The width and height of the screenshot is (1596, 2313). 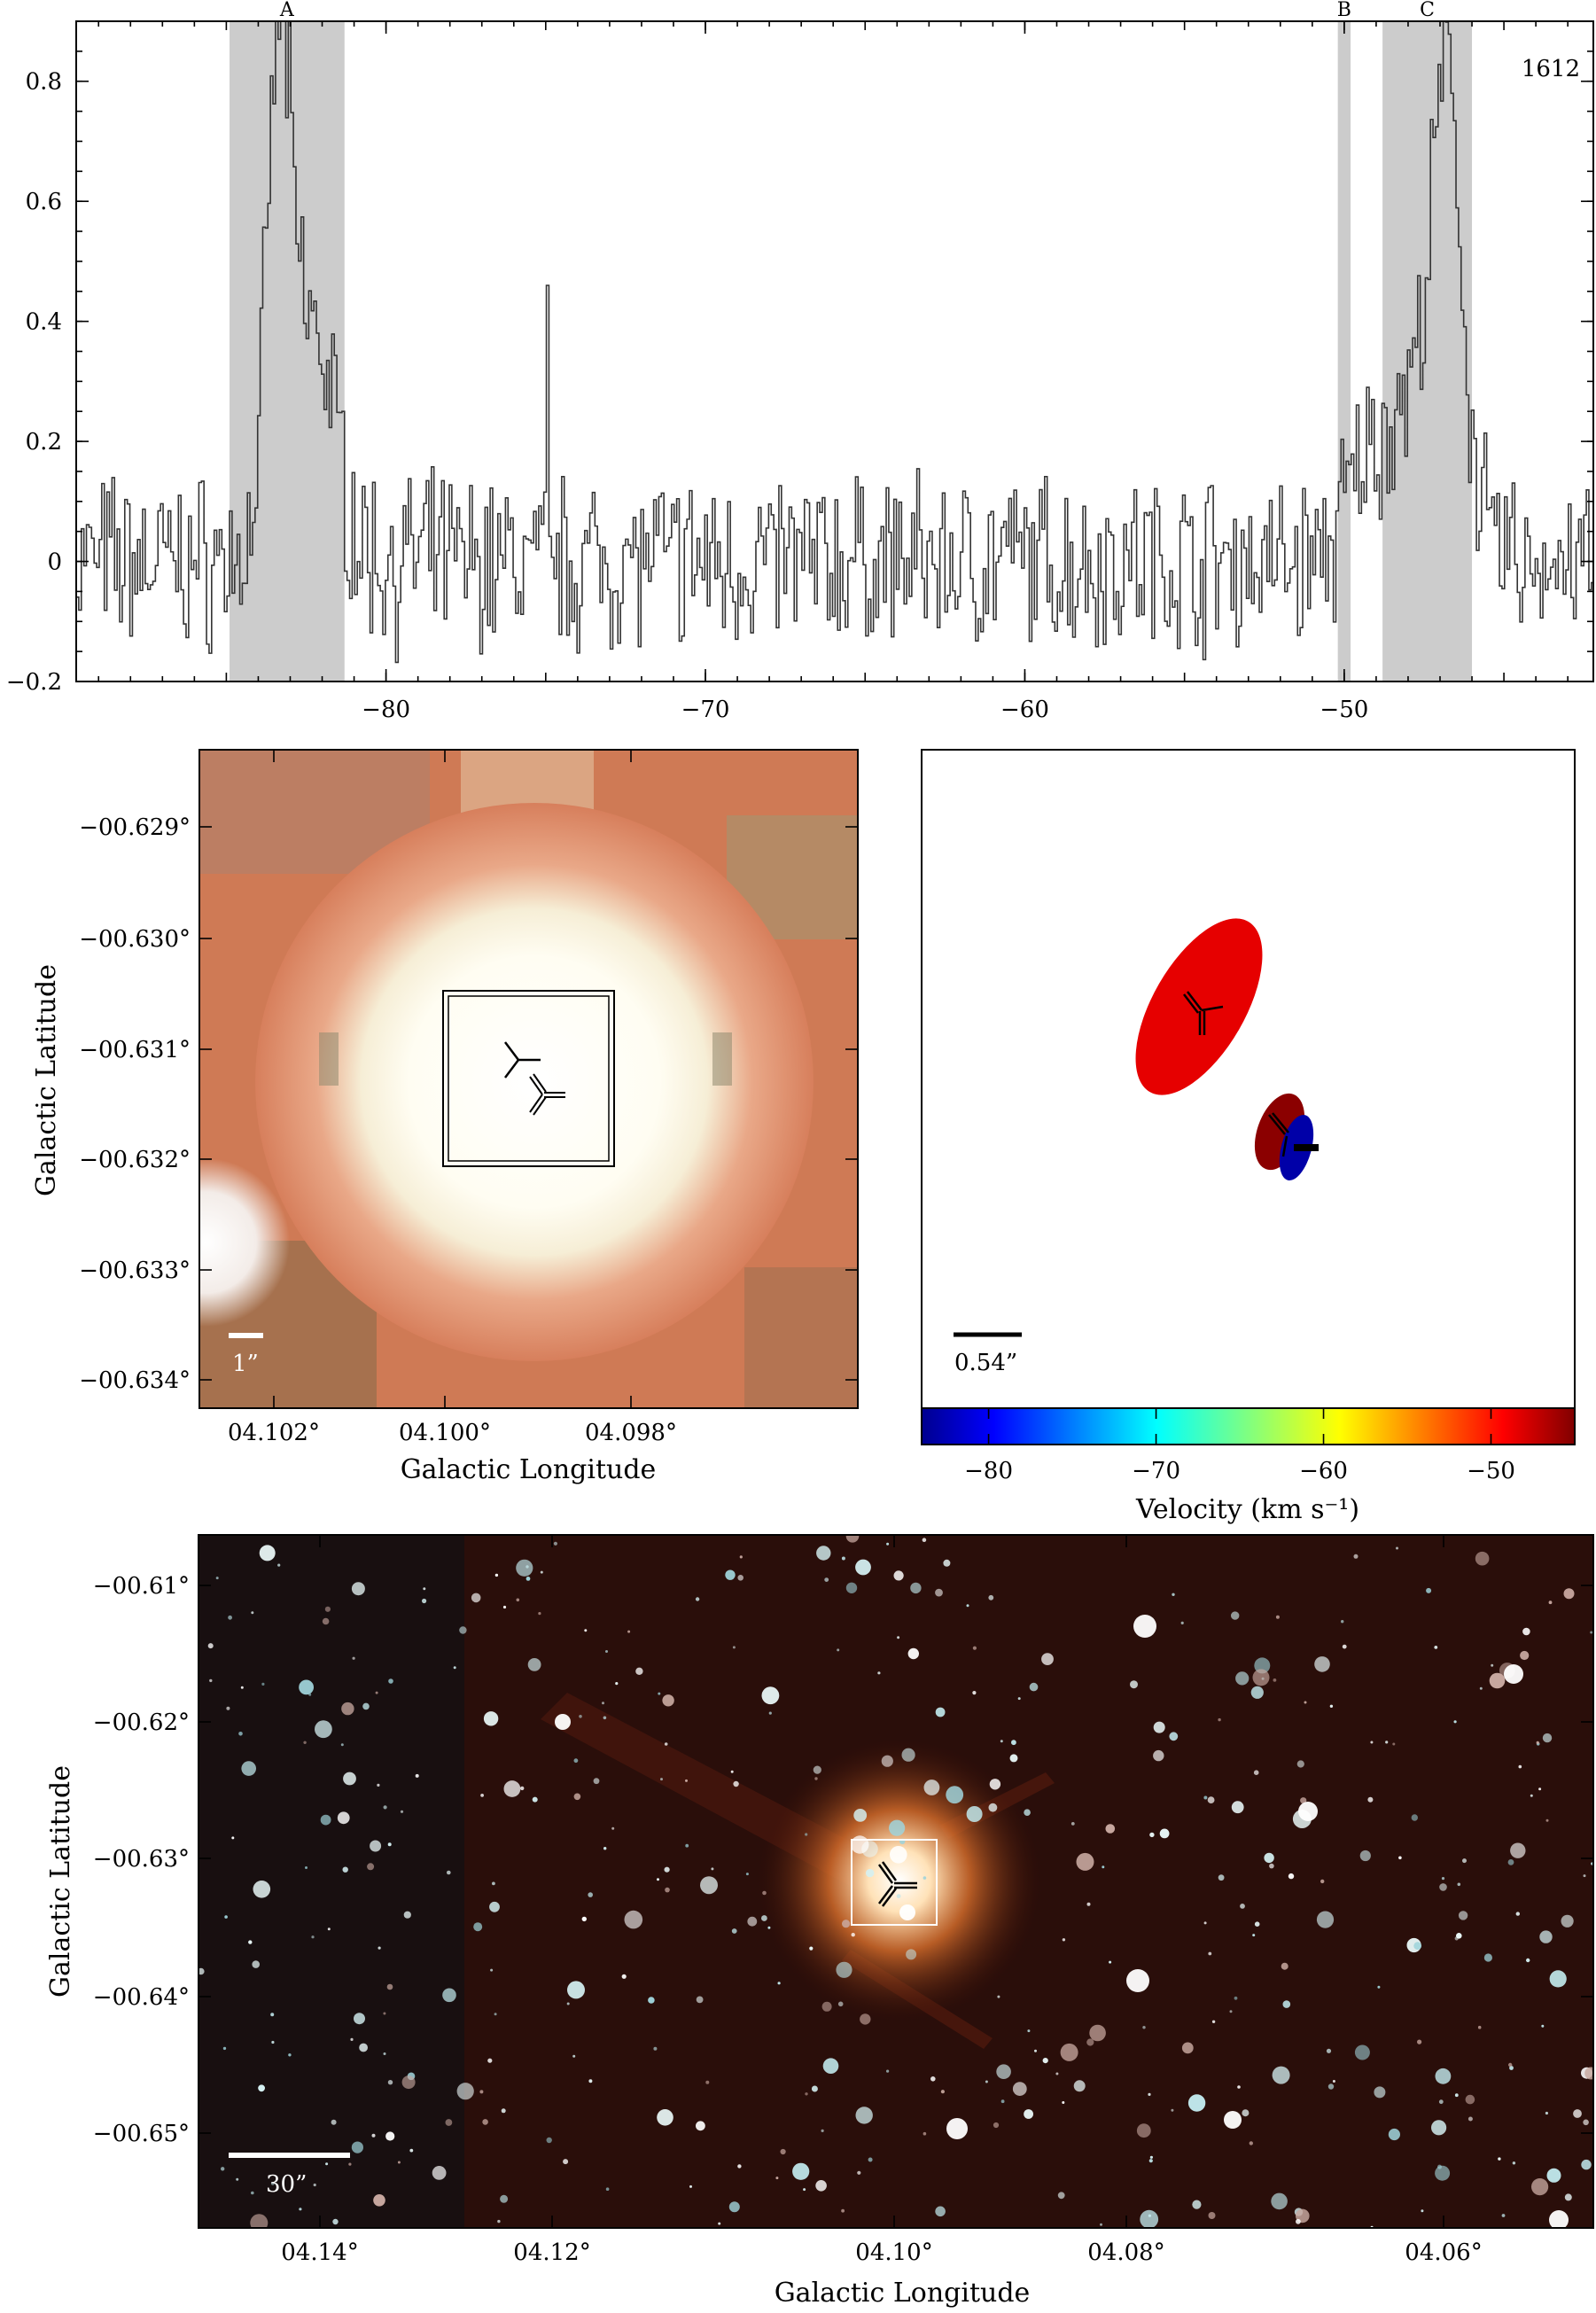 I want to click on colorbar-tick-label: −70, so click(x=1156, y=1471).